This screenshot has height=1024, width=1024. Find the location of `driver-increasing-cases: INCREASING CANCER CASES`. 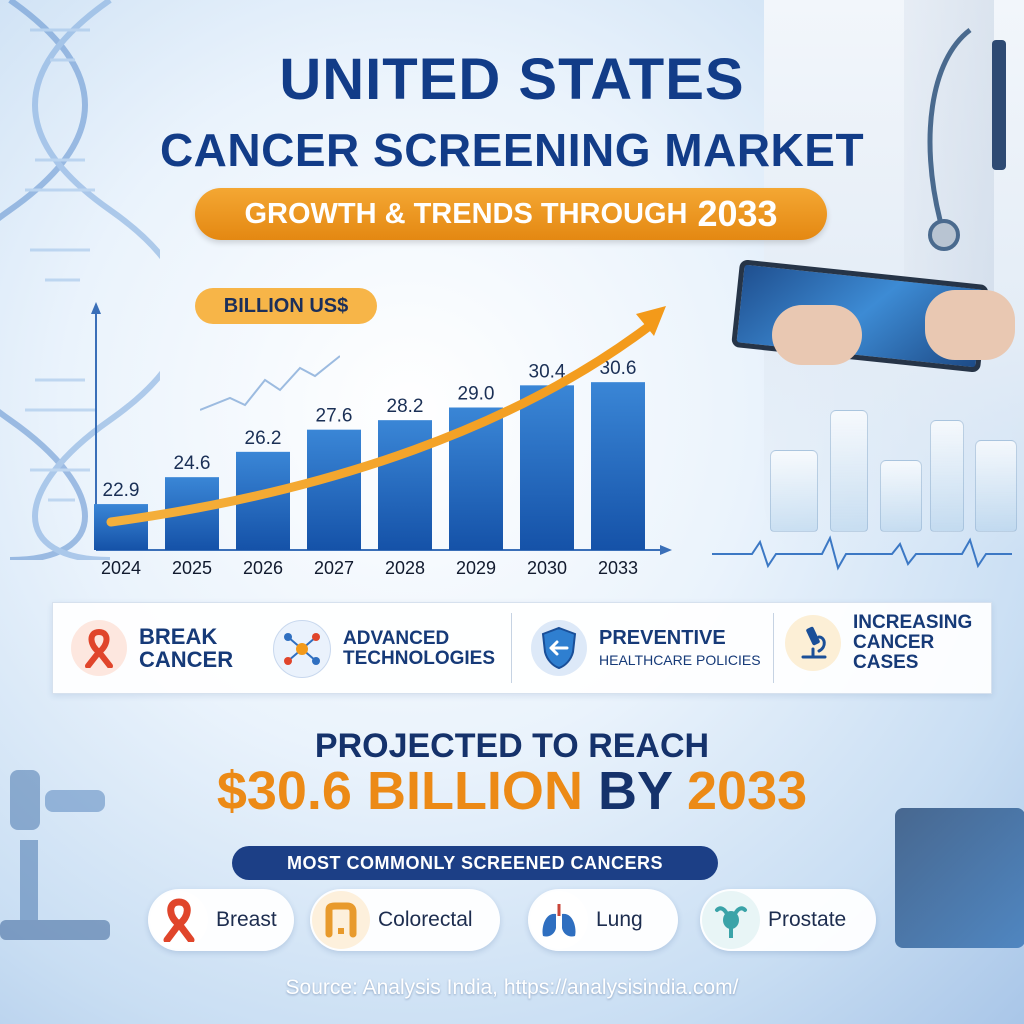

driver-increasing-cases: INCREASING CANCER CASES is located at coordinates (878, 643).